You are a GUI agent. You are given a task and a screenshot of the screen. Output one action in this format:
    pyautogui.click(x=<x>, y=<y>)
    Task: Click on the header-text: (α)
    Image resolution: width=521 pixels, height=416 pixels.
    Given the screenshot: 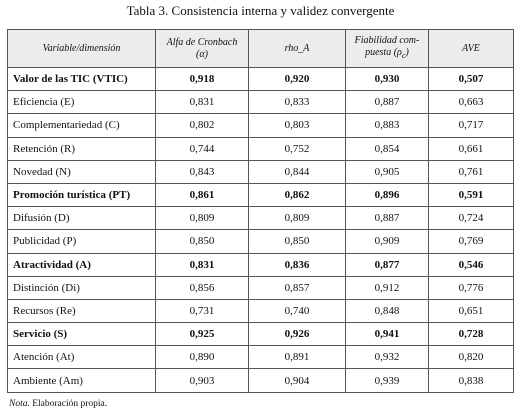 What is the action you would take?
    pyautogui.click(x=202, y=54)
    